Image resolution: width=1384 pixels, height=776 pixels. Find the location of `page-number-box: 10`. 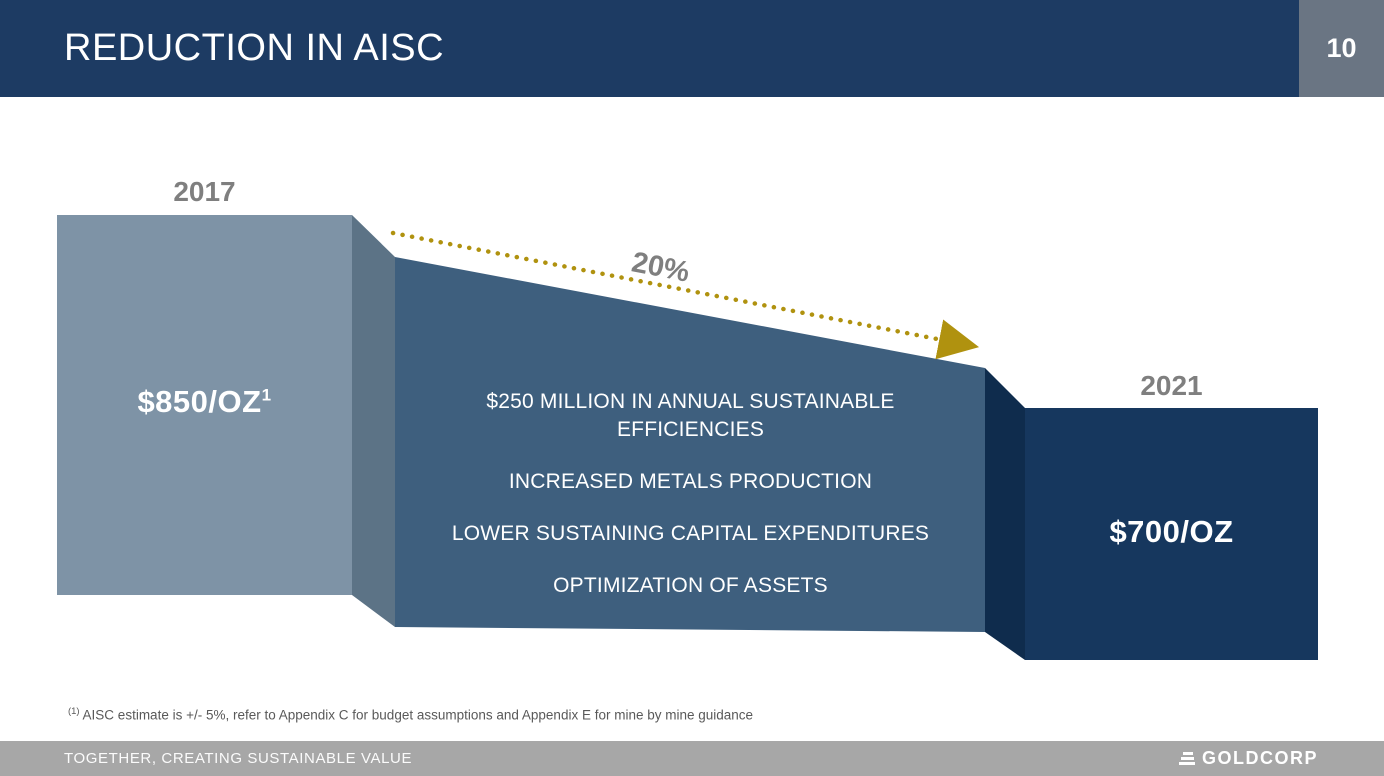

page-number-box: 10 is located at coordinates (1341, 48).